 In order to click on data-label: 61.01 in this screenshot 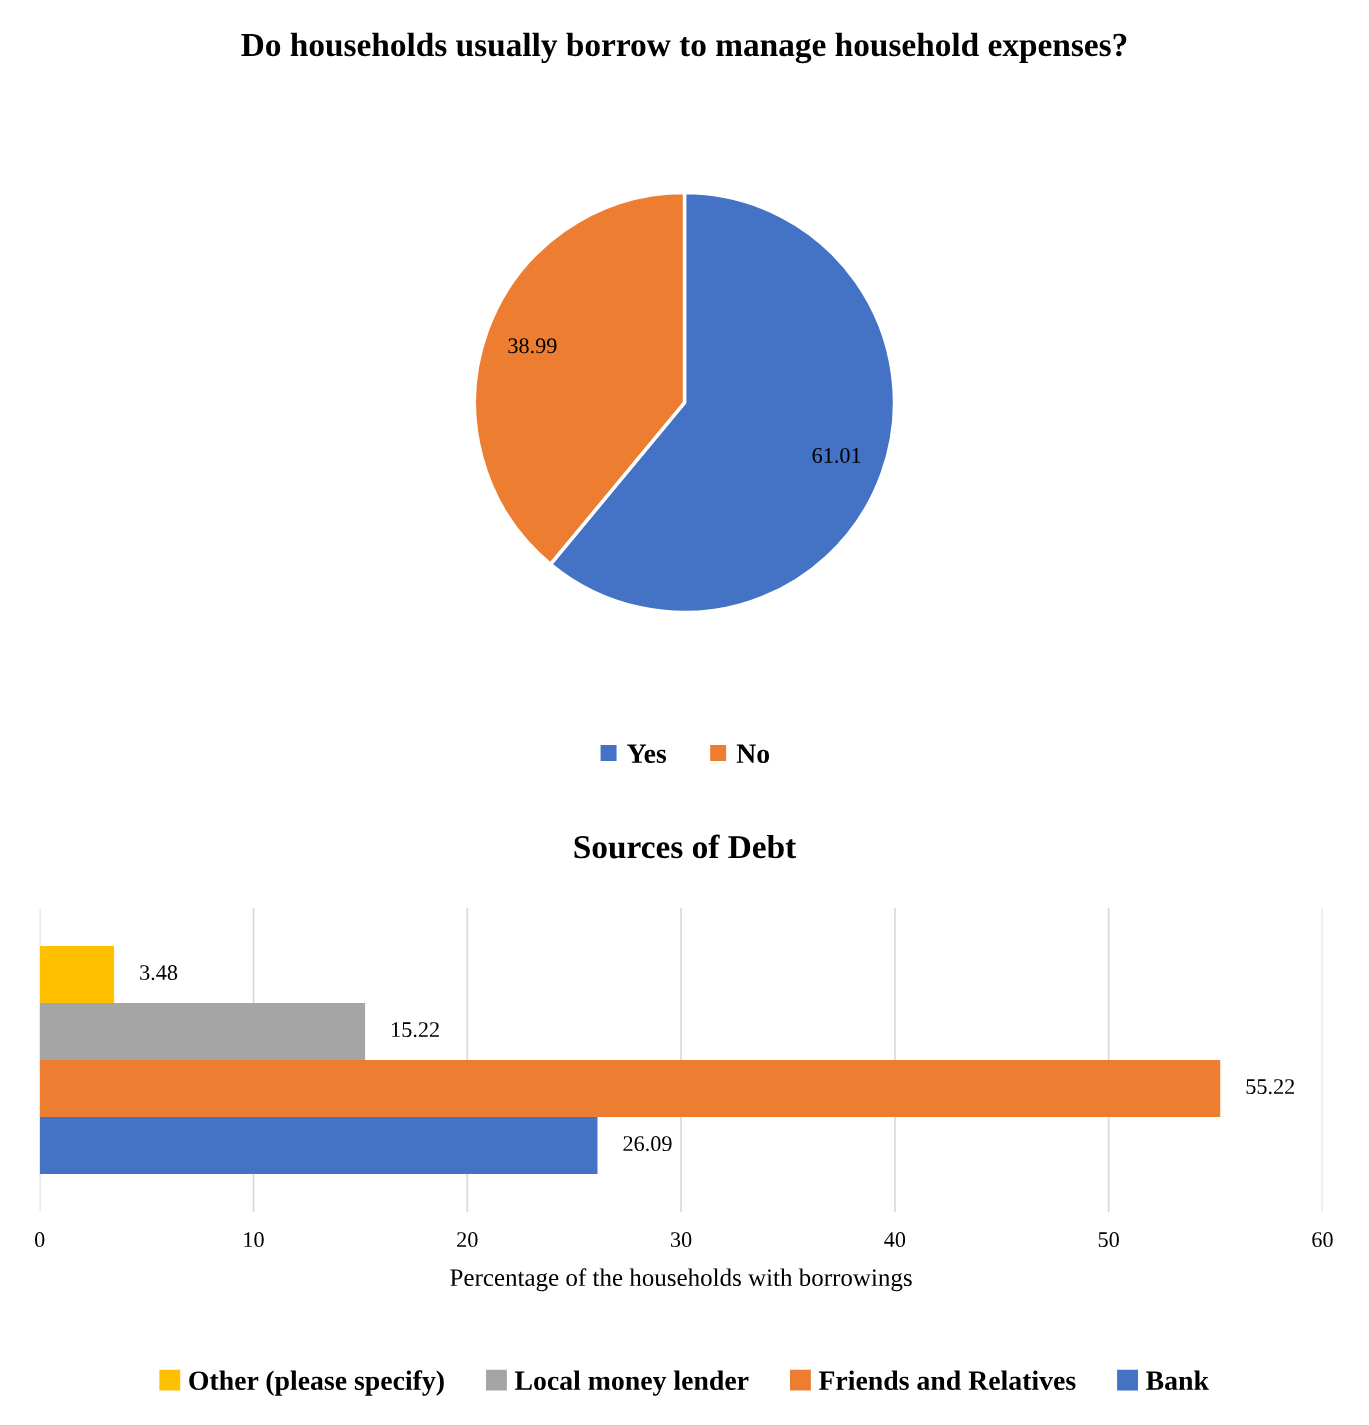, I will do `click(836, 455)`.